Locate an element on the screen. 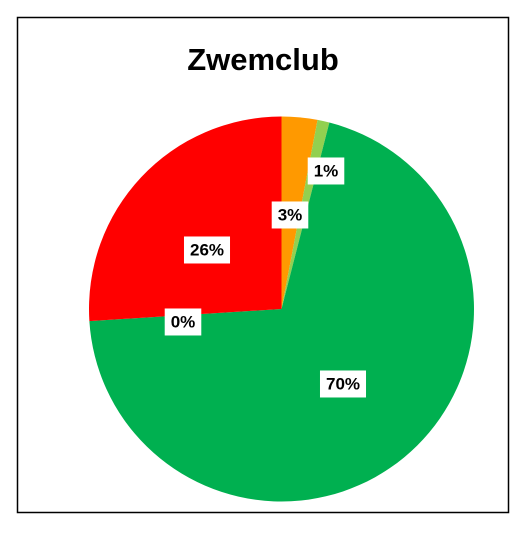 The image size is (526, 535). chart-title: Zwemclub is located at coordinates (263, 59).